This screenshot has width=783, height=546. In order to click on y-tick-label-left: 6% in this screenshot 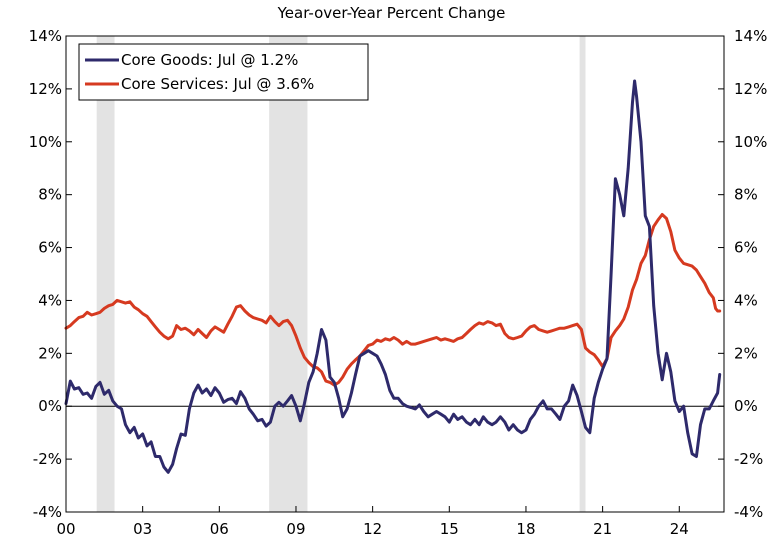, I will do `click(50, 248)`.